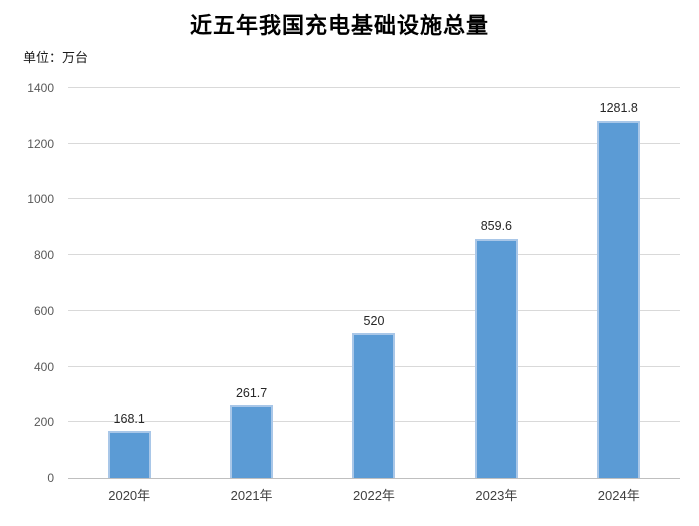 This screenshot has width=699, height=526. I want to click on bar-data-label: 168.1, so click(129, 418).